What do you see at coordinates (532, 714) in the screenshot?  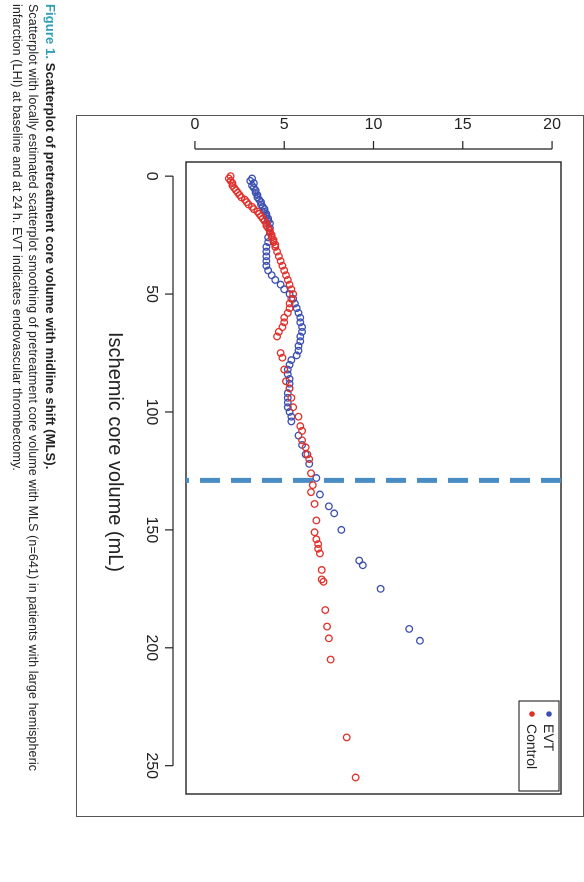 I see `legend-control-marker` at bounding box center [532, 714].